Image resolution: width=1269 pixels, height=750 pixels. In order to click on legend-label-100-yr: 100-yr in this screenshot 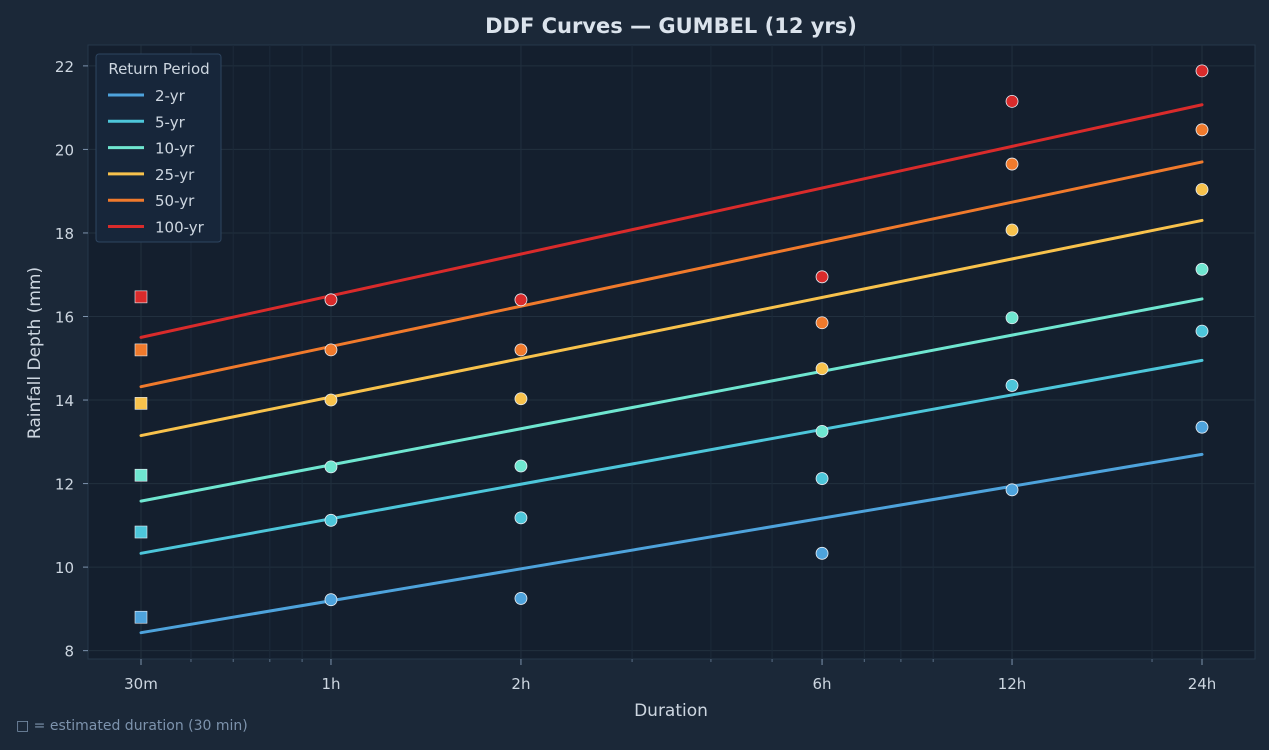, I will do `click(180, 228)`.